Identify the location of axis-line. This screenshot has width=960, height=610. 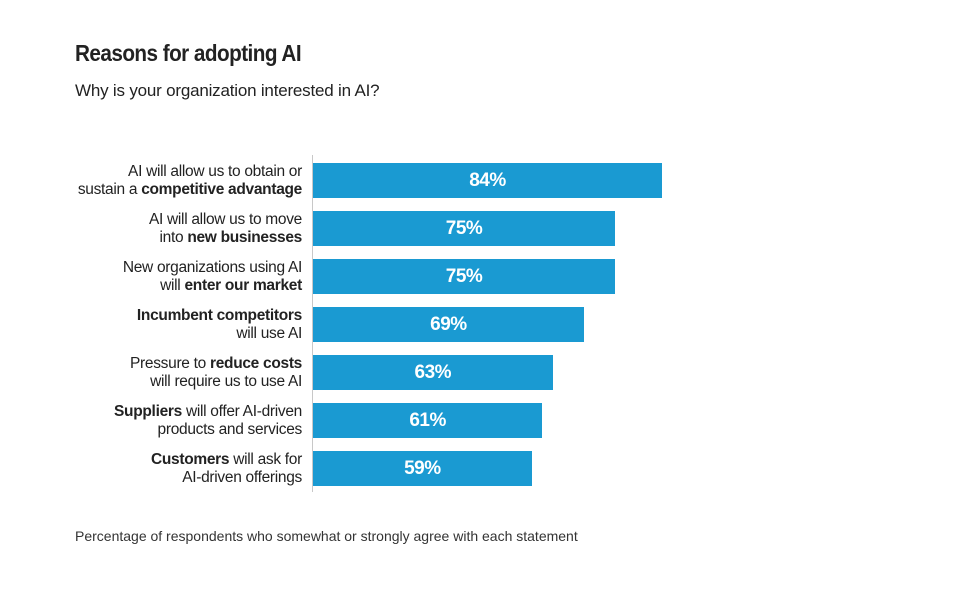
(312, 323).